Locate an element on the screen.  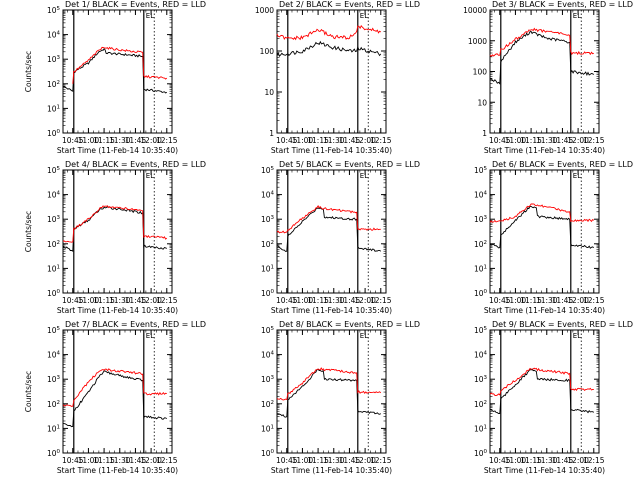
y-tick-label: 10000 is located at coordinates (475, 10).